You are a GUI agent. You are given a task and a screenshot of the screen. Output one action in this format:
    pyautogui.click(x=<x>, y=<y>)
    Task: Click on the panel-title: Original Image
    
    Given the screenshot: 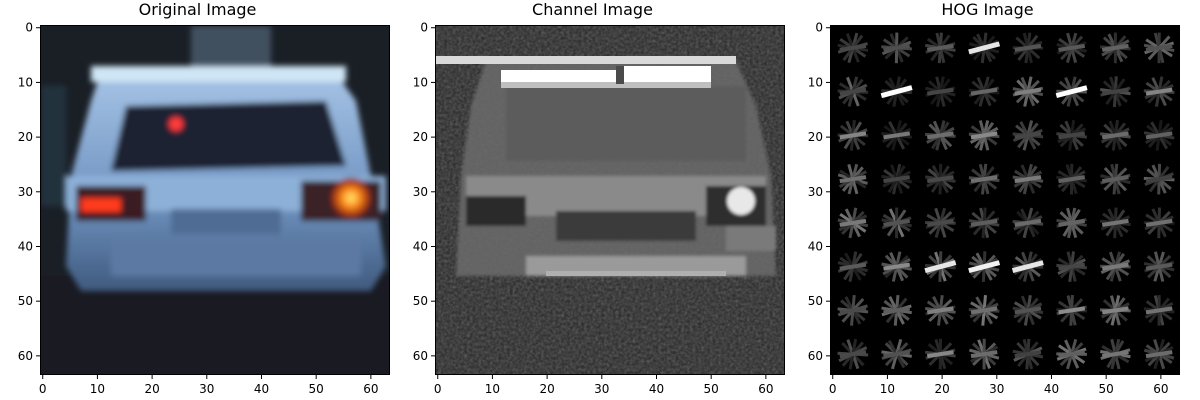 What is the action you would take?
    pyautogui.click(x=197, y=9)
    